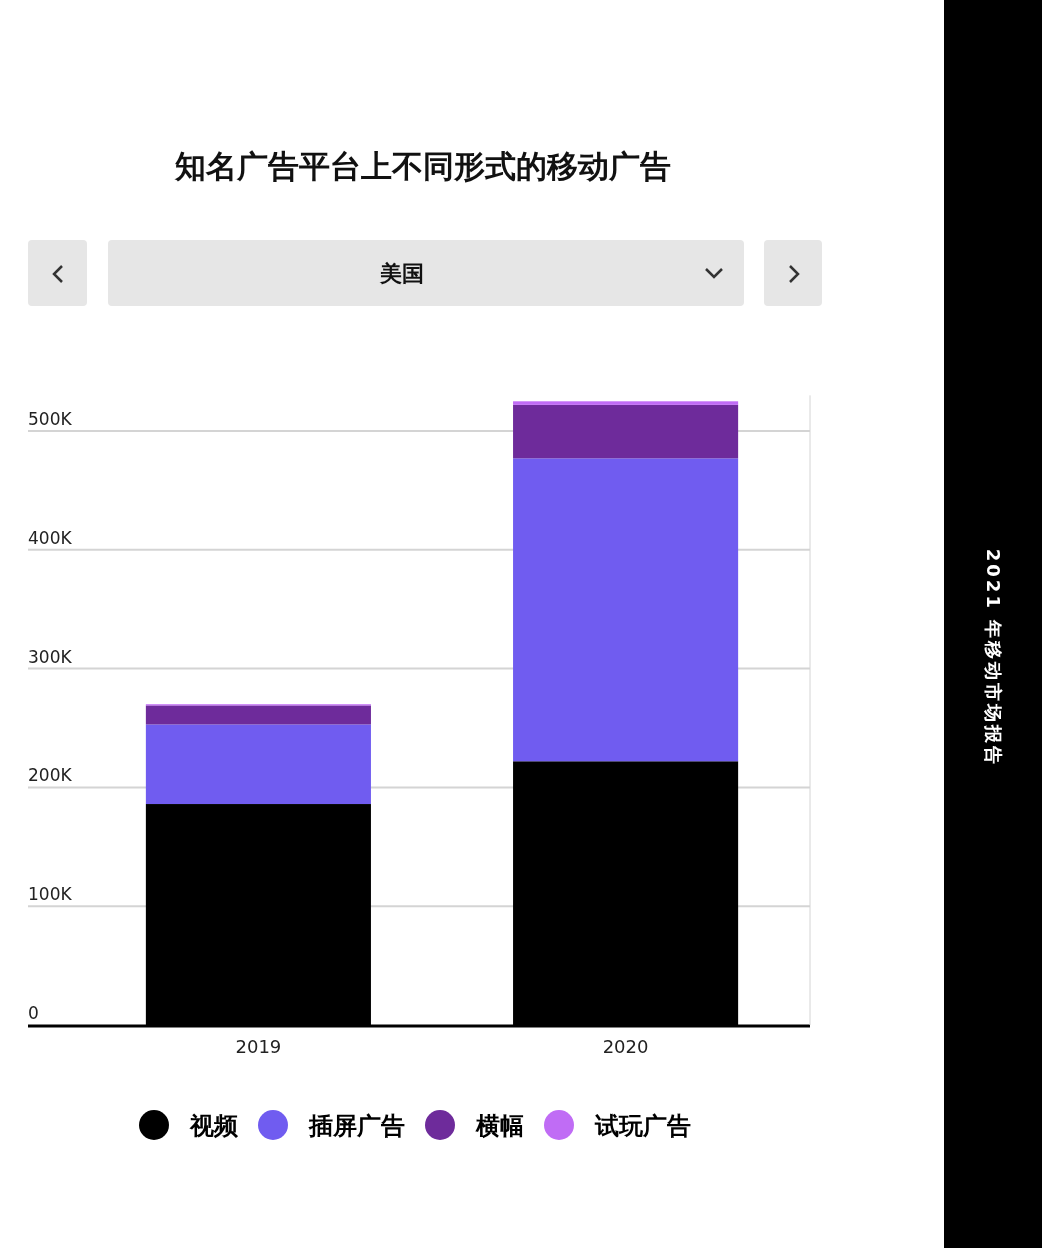 The image size is (1042, 1248). What do you see at coordinates (625, 1046) in the screenshot?
I see `x-tick-label: 2020` at bounding box center [625, 1046].